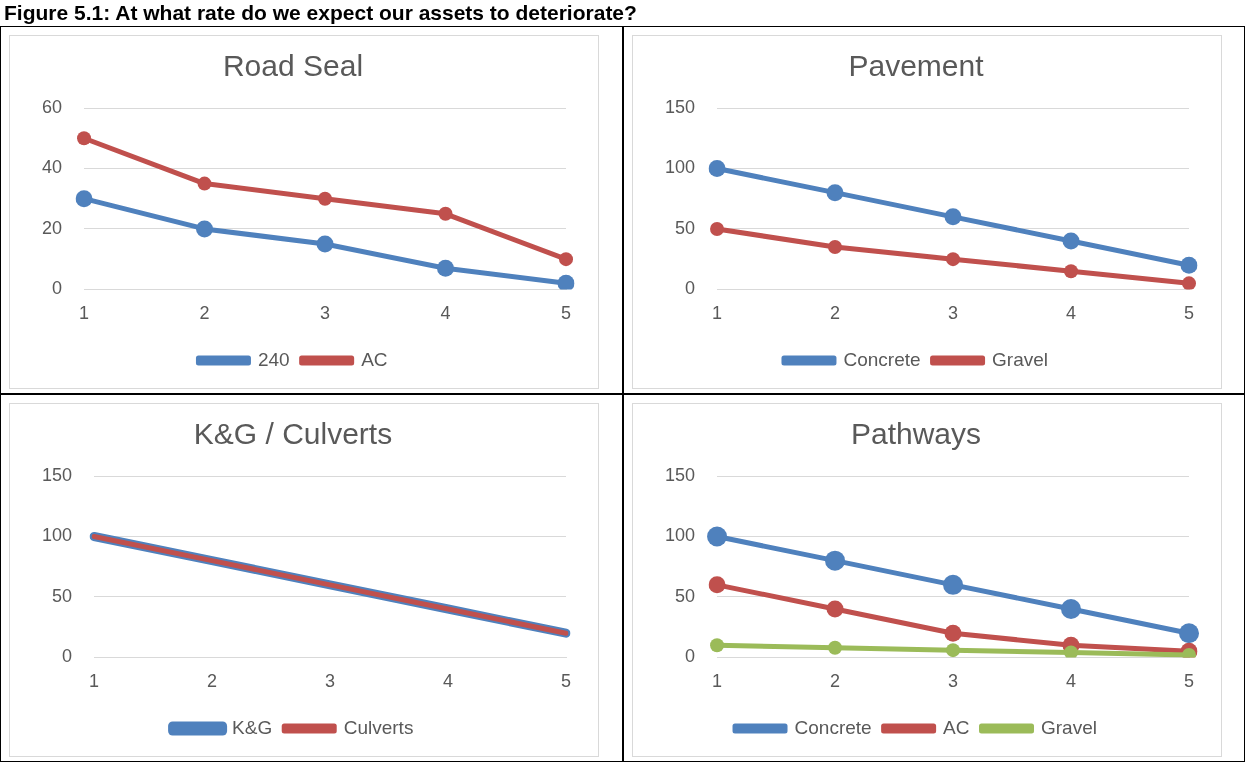 Image resolution: width=1249 pixels, height=765 pixels. Describe the element at coordinates (273, 359) in the screenshot. I see `legend-label: 240` at that location.